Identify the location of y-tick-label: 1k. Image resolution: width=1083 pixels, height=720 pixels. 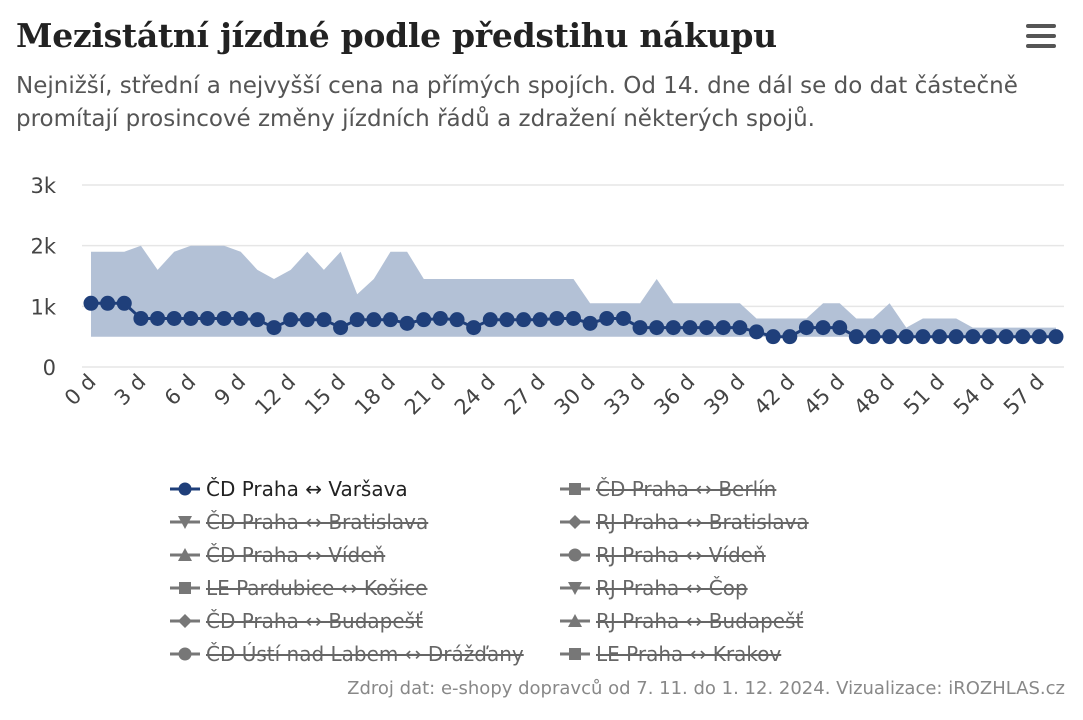
(43, 307).